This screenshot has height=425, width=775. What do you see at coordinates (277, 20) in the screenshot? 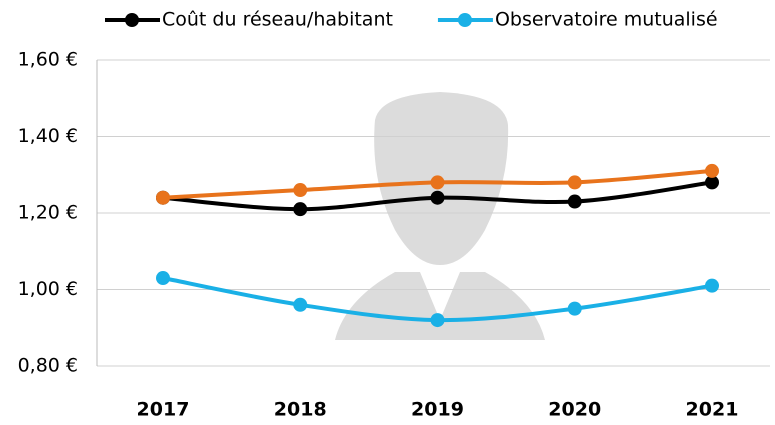
I see `legend-label: Coût du réseau/habitant` at bounding box center [277, 20].